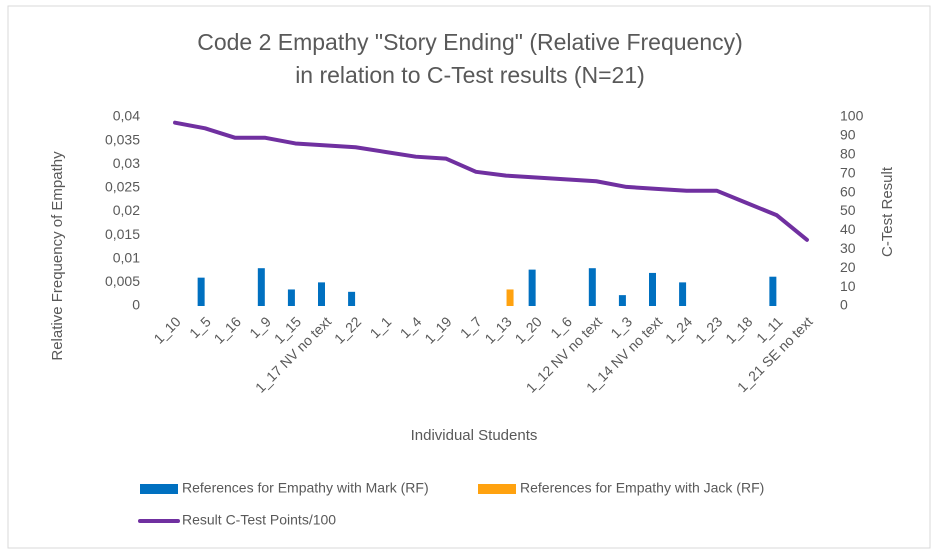 This screenshot has height=555, width=940. Describe the element at coordinates (491, 181) in the screenshot. I see `line` at that location.